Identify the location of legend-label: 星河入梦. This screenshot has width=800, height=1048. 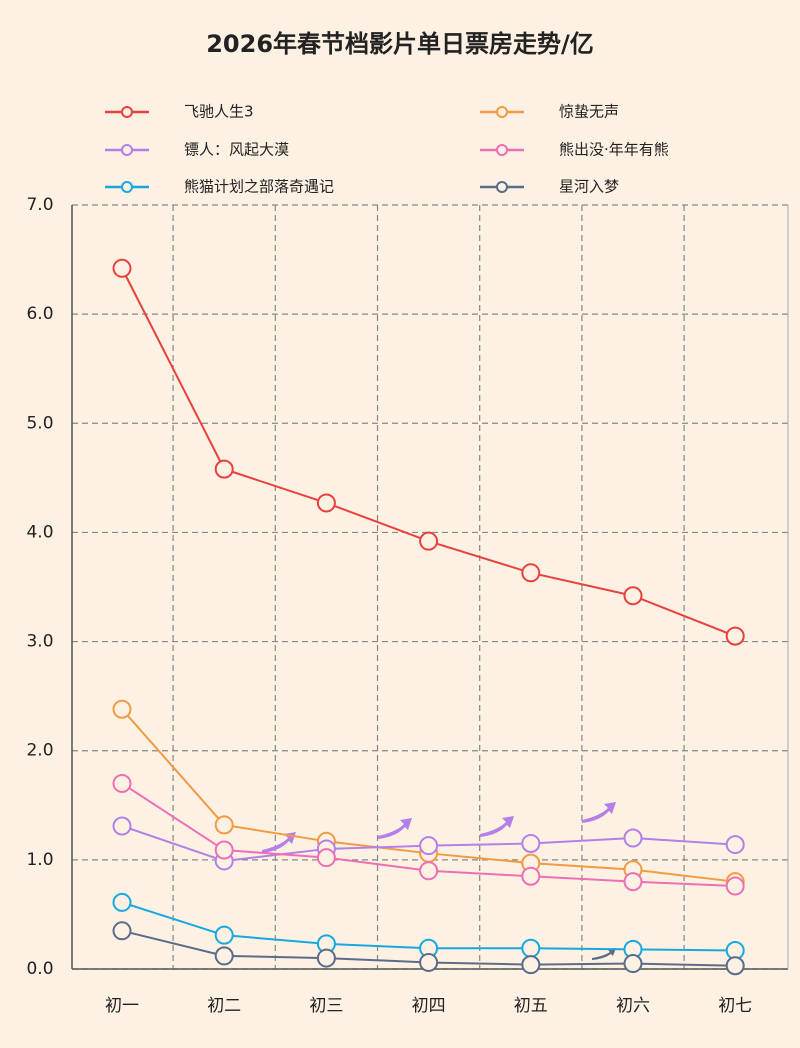
(589, 187).